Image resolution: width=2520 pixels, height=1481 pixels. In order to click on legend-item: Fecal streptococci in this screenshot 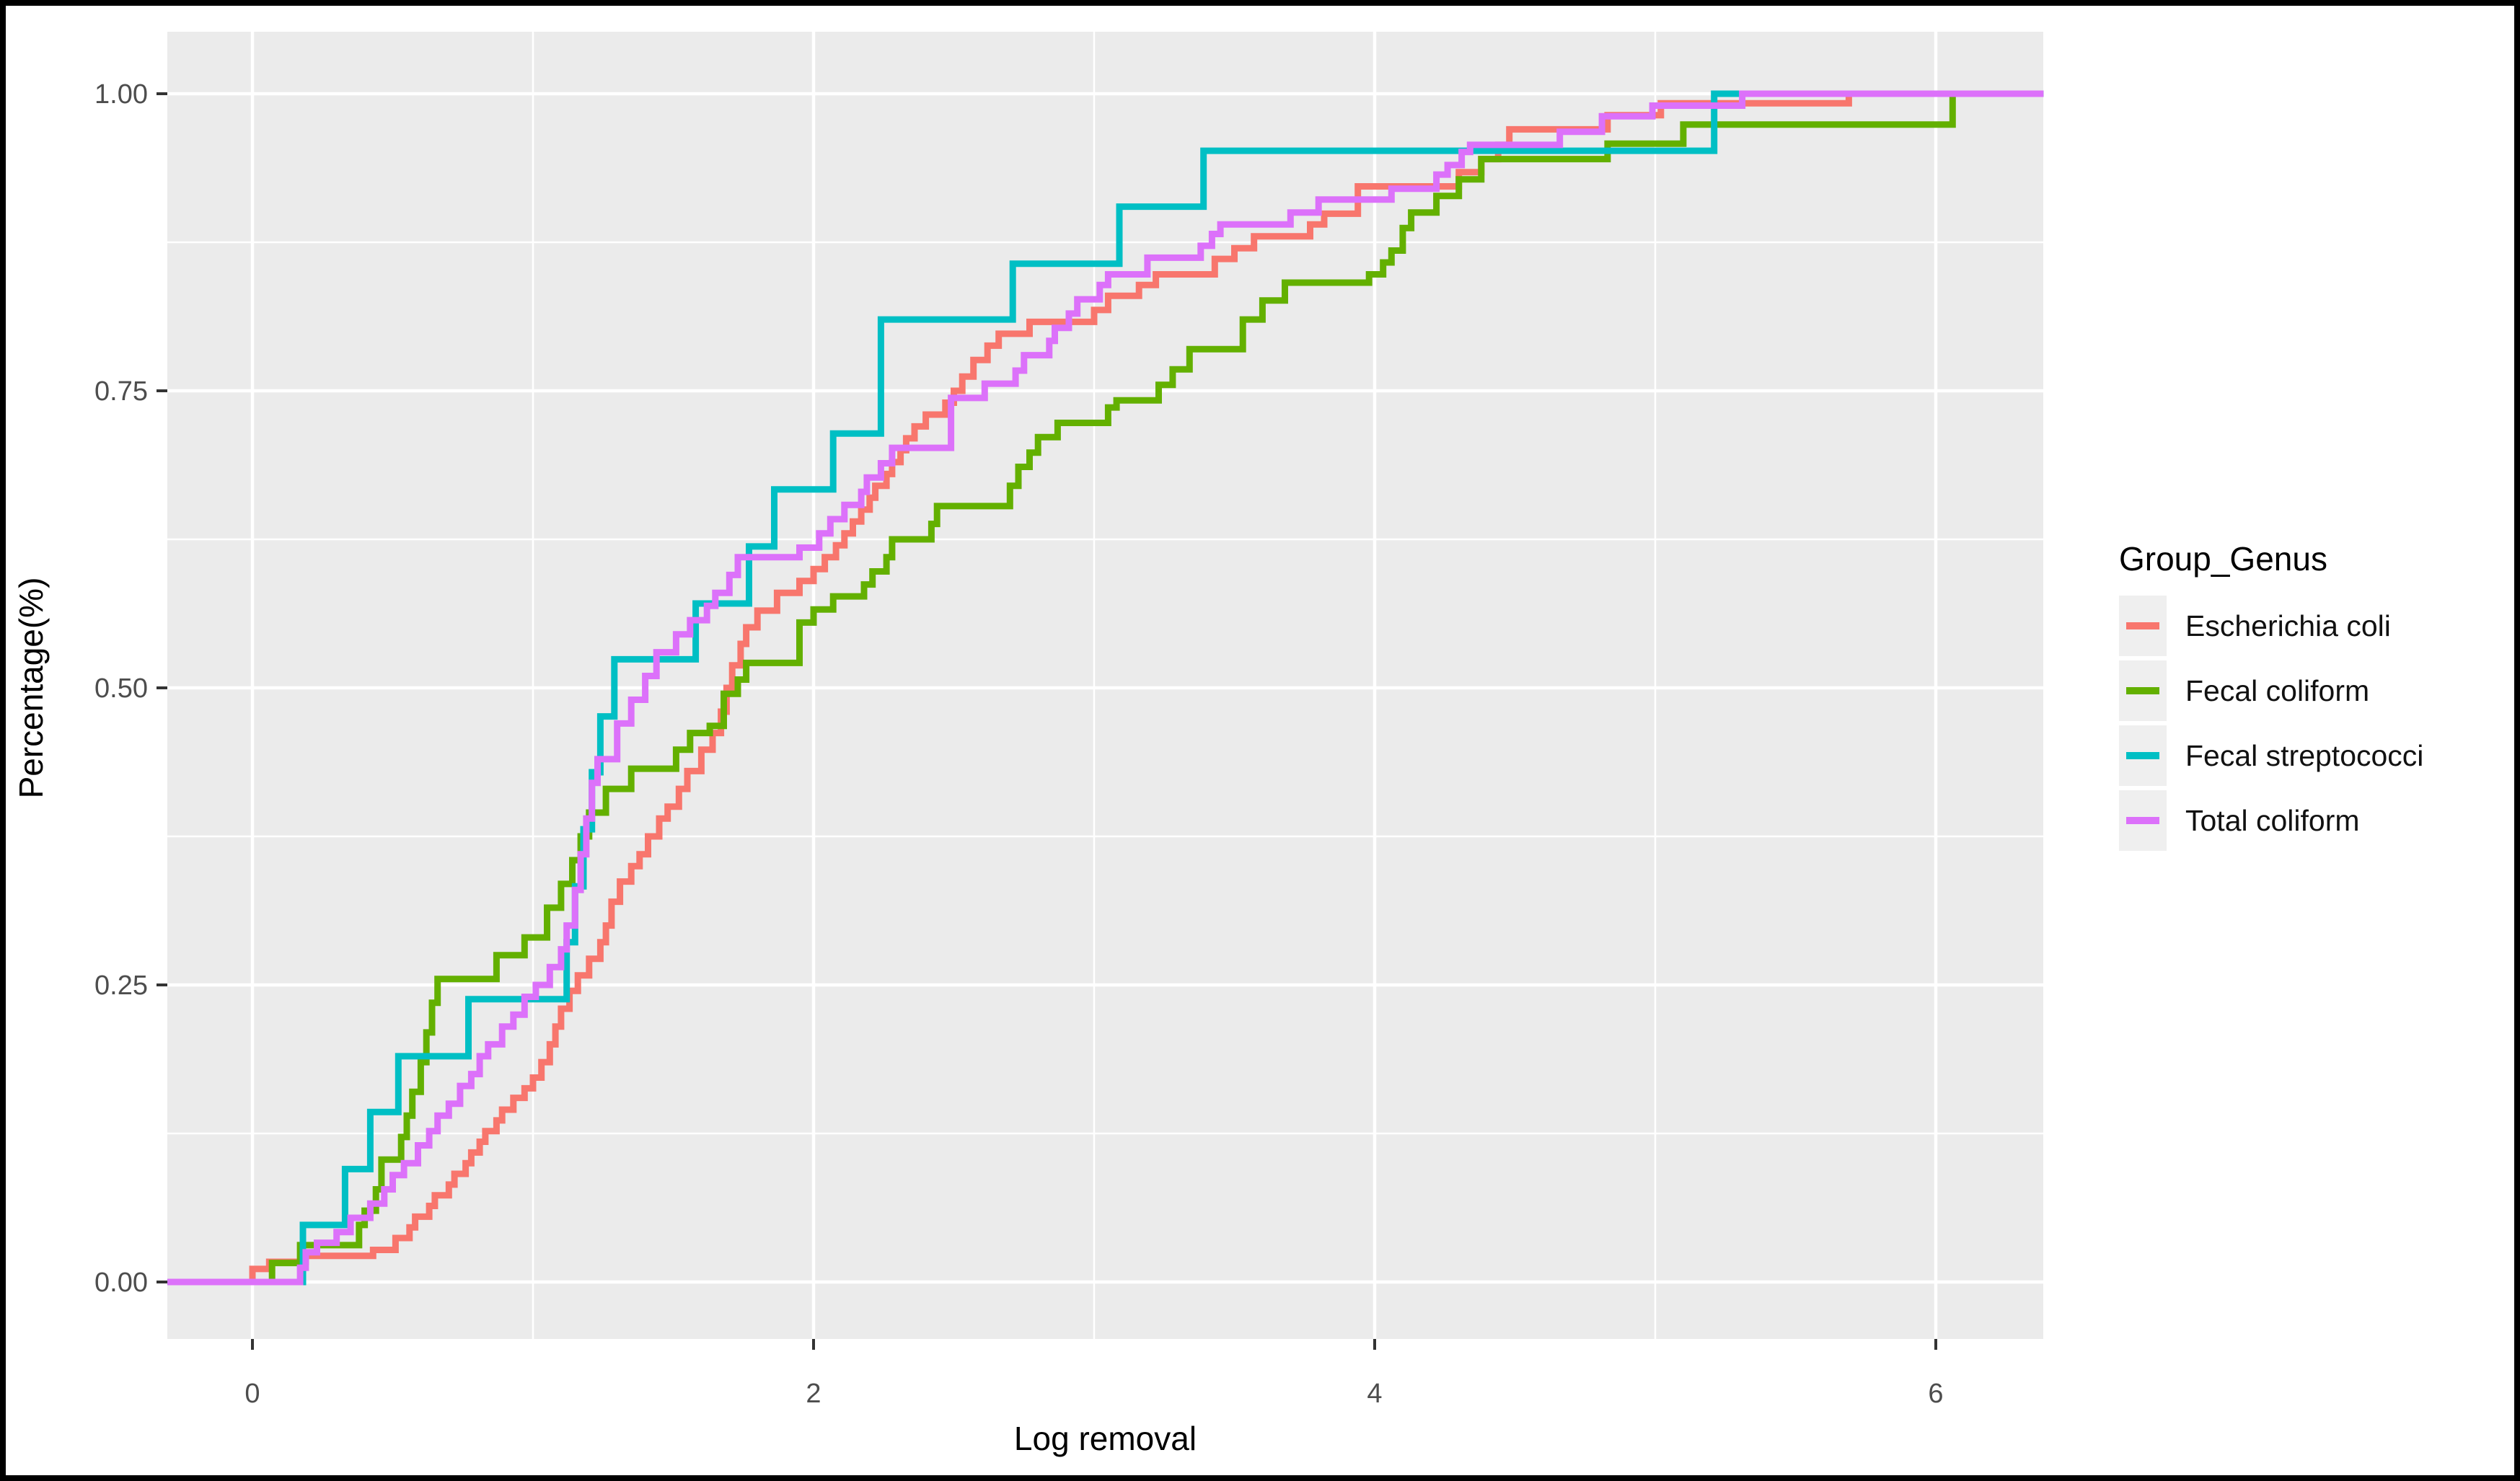, I will do `click(2271, 755)`.